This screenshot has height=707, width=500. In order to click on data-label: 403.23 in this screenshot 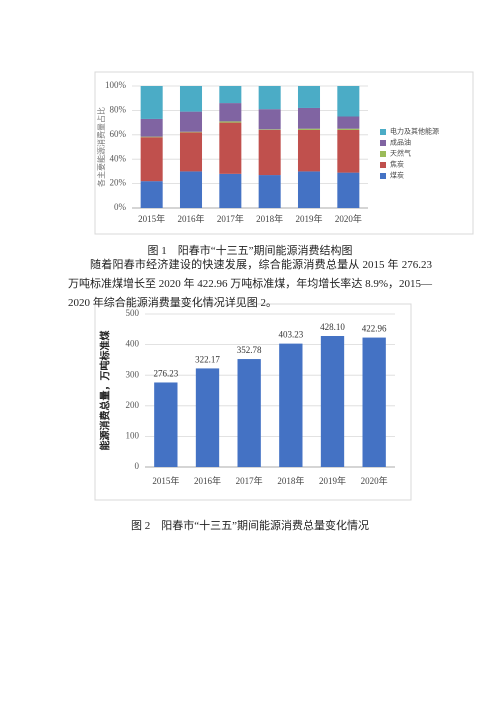, I will do `click(290, 335)`.